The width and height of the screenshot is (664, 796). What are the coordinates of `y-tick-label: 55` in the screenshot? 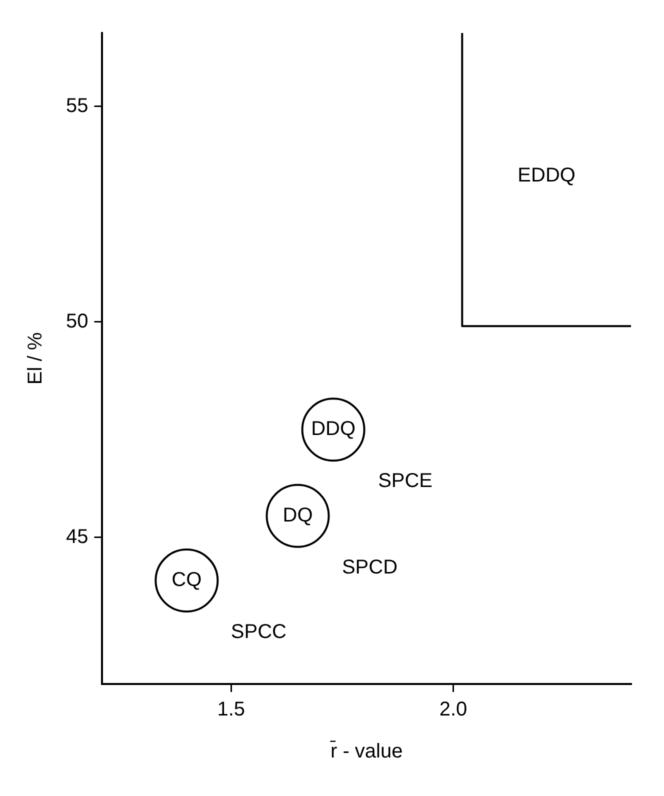 It's located at (77, 105).